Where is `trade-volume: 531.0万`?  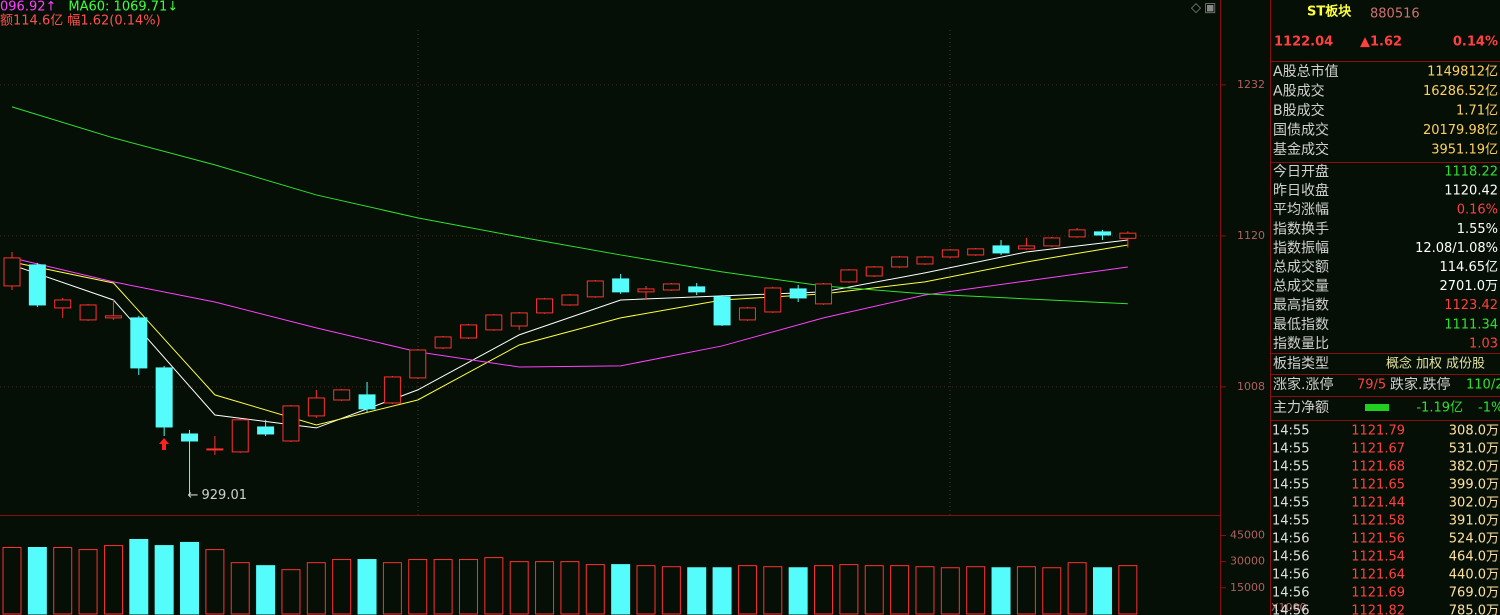
trade-volume: 531.0万 is located at coordinates (1474, 449).